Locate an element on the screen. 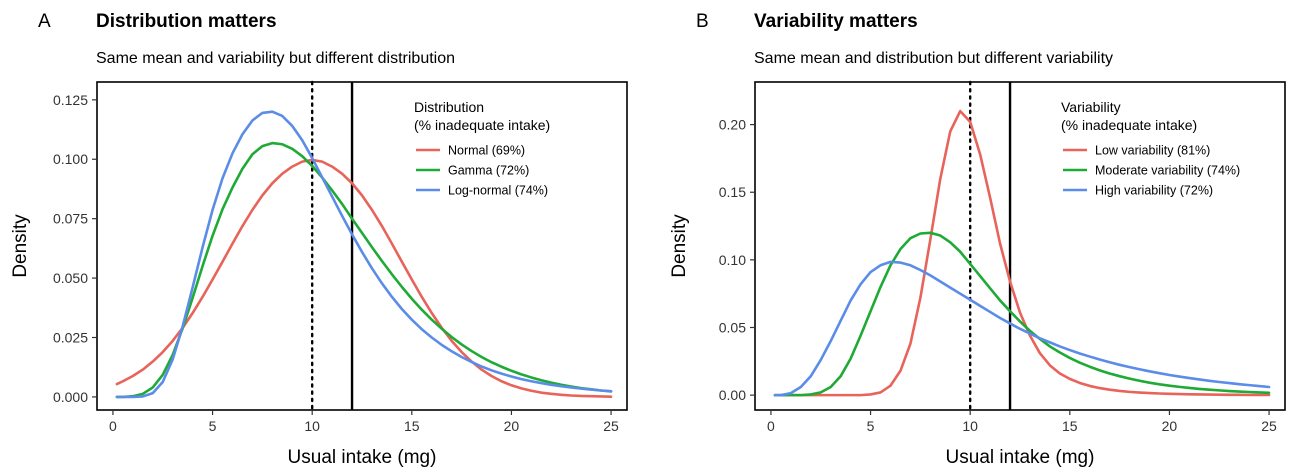  panel-b-y-tick-label: 0.00 is located at coordinates (732, 395).